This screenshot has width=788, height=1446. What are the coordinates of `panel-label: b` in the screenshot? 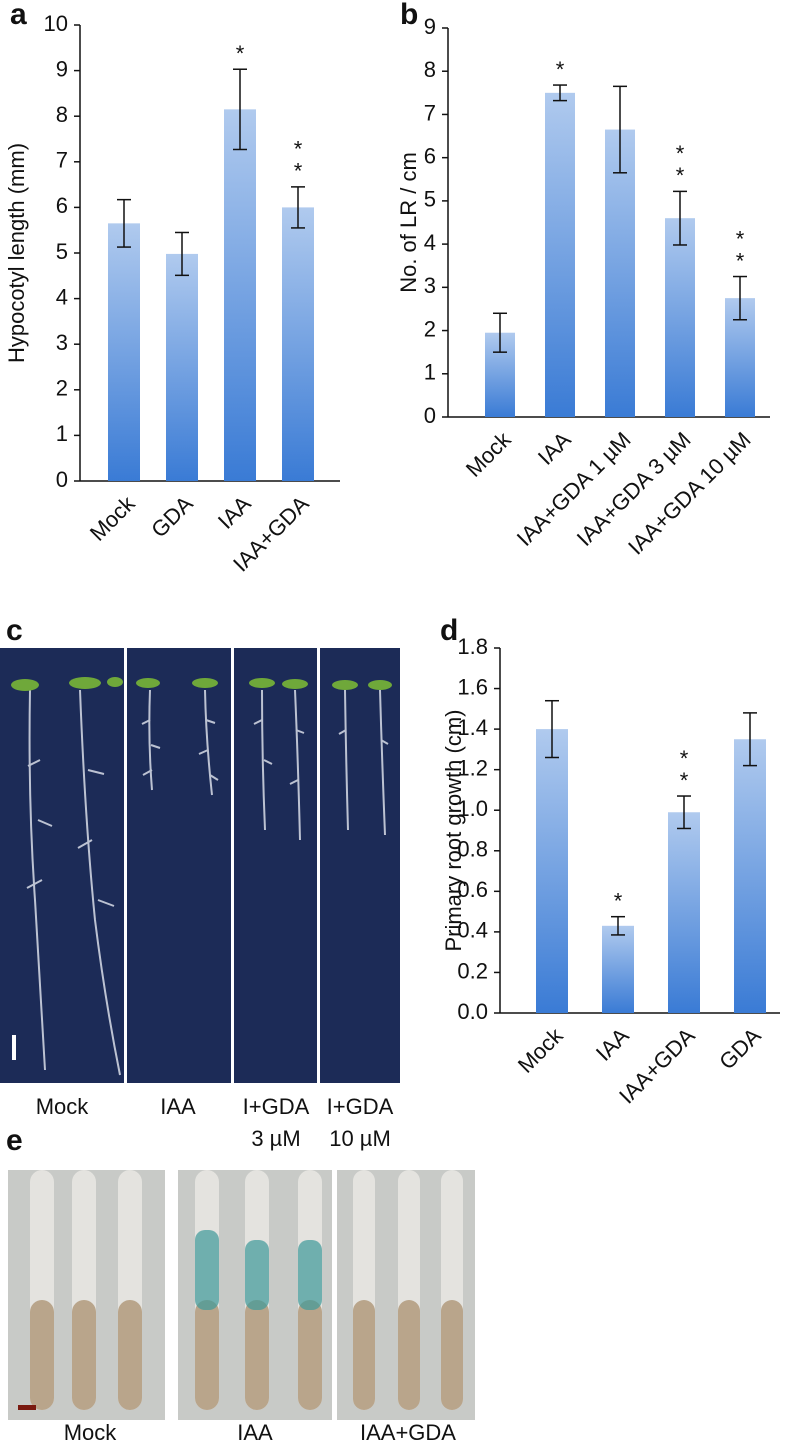 It's located at (409, 15).